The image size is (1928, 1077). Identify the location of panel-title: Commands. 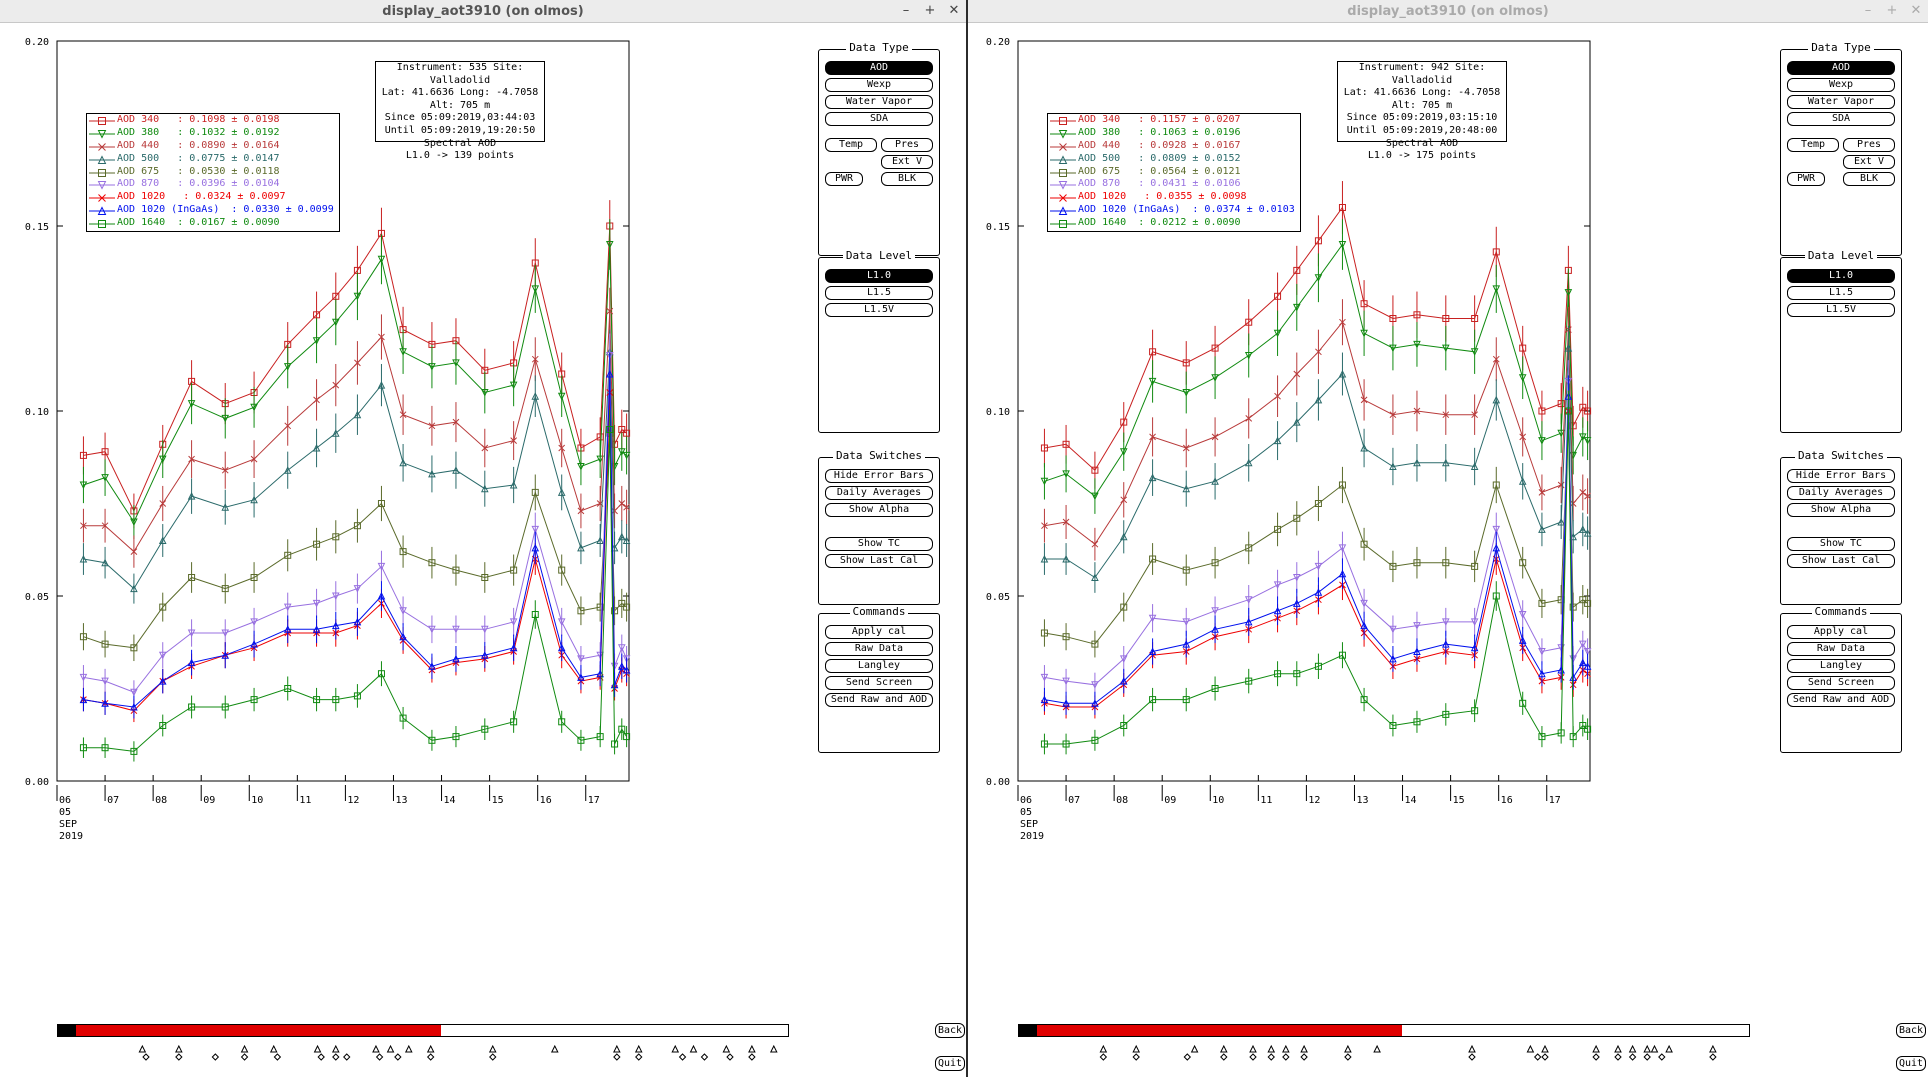
(879, 611).